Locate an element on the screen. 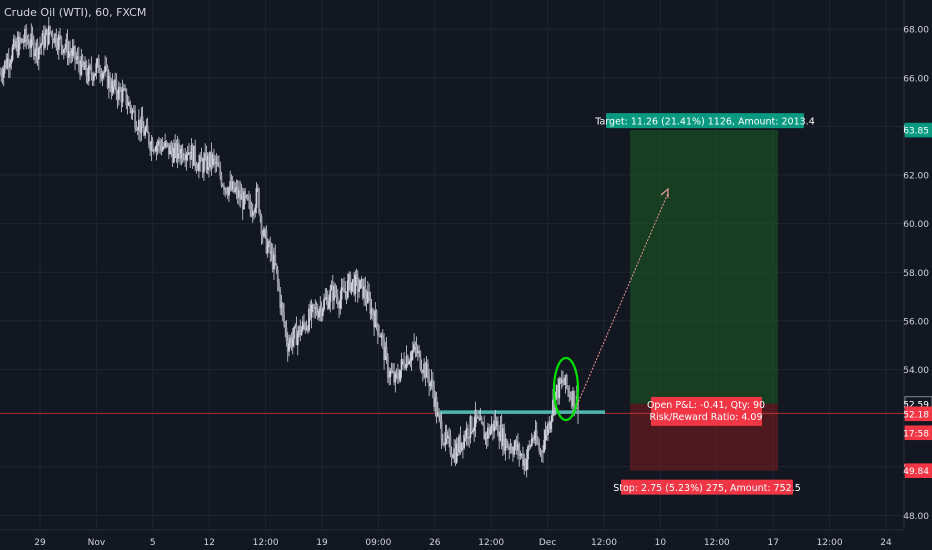 The height and width of the screenshot is (550, 932). x-tick-label: 09:00 is located at coordinates (378, 543).